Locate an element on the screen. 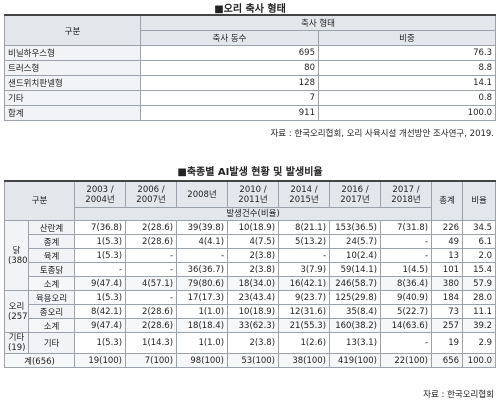 The width and height of the screenshot is (500, 401). value-cell: 4(7.5) is located at coordinates (253, 241).